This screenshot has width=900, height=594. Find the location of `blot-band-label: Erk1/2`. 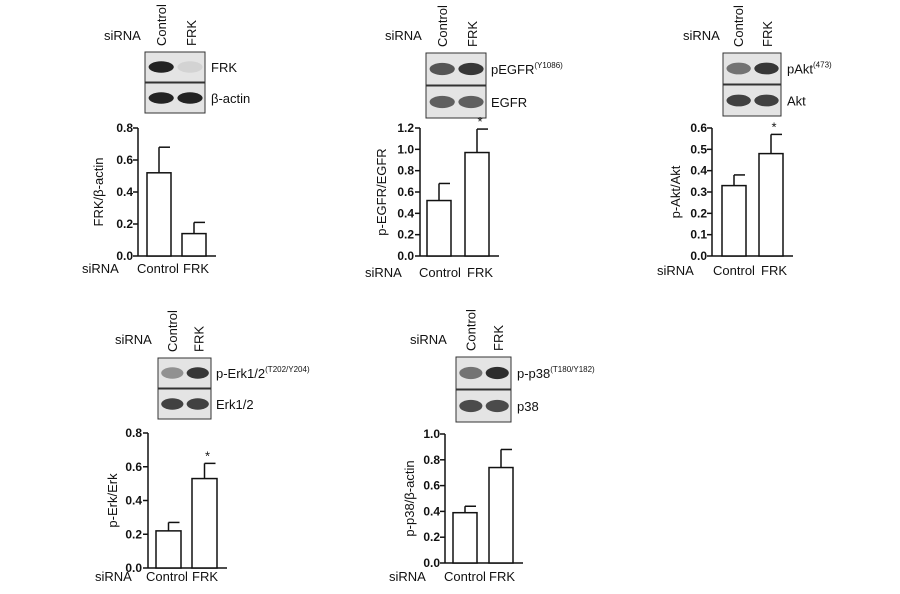

blot-band-label: Erk1/2 is located at coordinates (235, 404).